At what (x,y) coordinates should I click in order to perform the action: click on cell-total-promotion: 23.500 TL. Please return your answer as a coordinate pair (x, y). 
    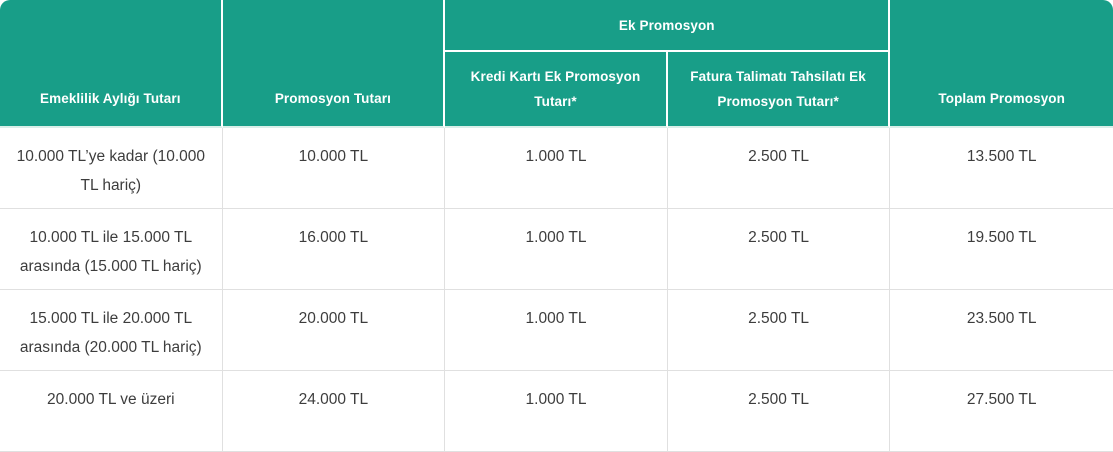
    Looking at the image, I should click on (1001, 330).